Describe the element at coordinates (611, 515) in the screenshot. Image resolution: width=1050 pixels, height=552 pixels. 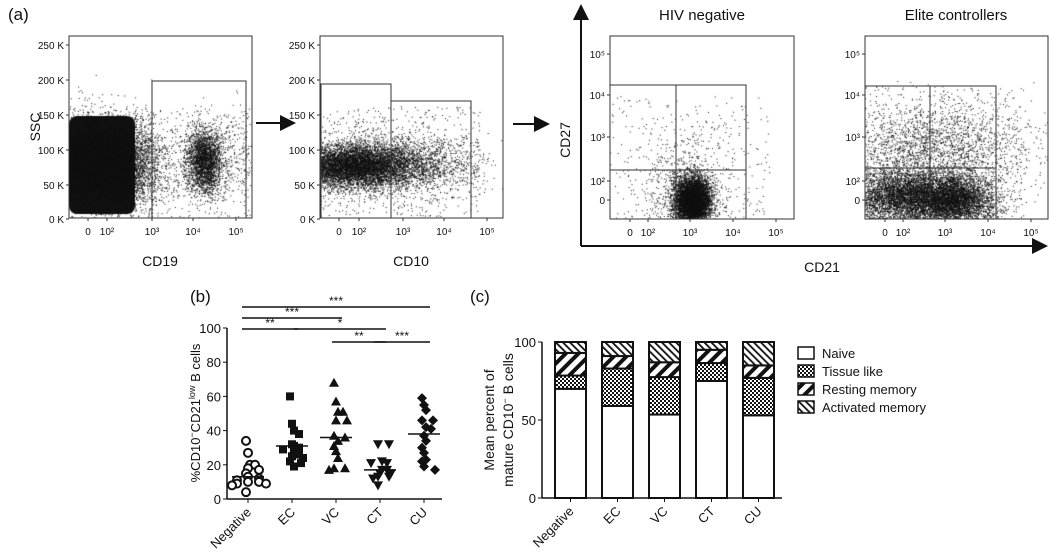
I see `x-tick-label: EC` at that location.